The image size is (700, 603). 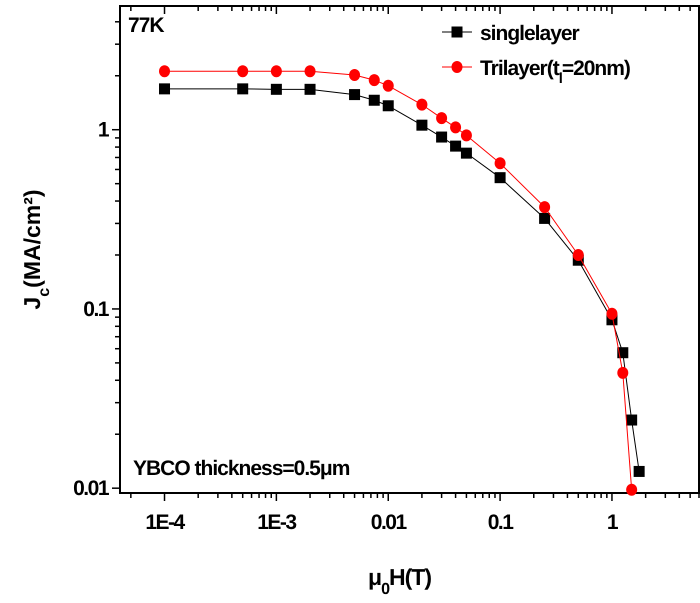 I want to click on y-tick-label: 0.01, so click(x=91, y=488).